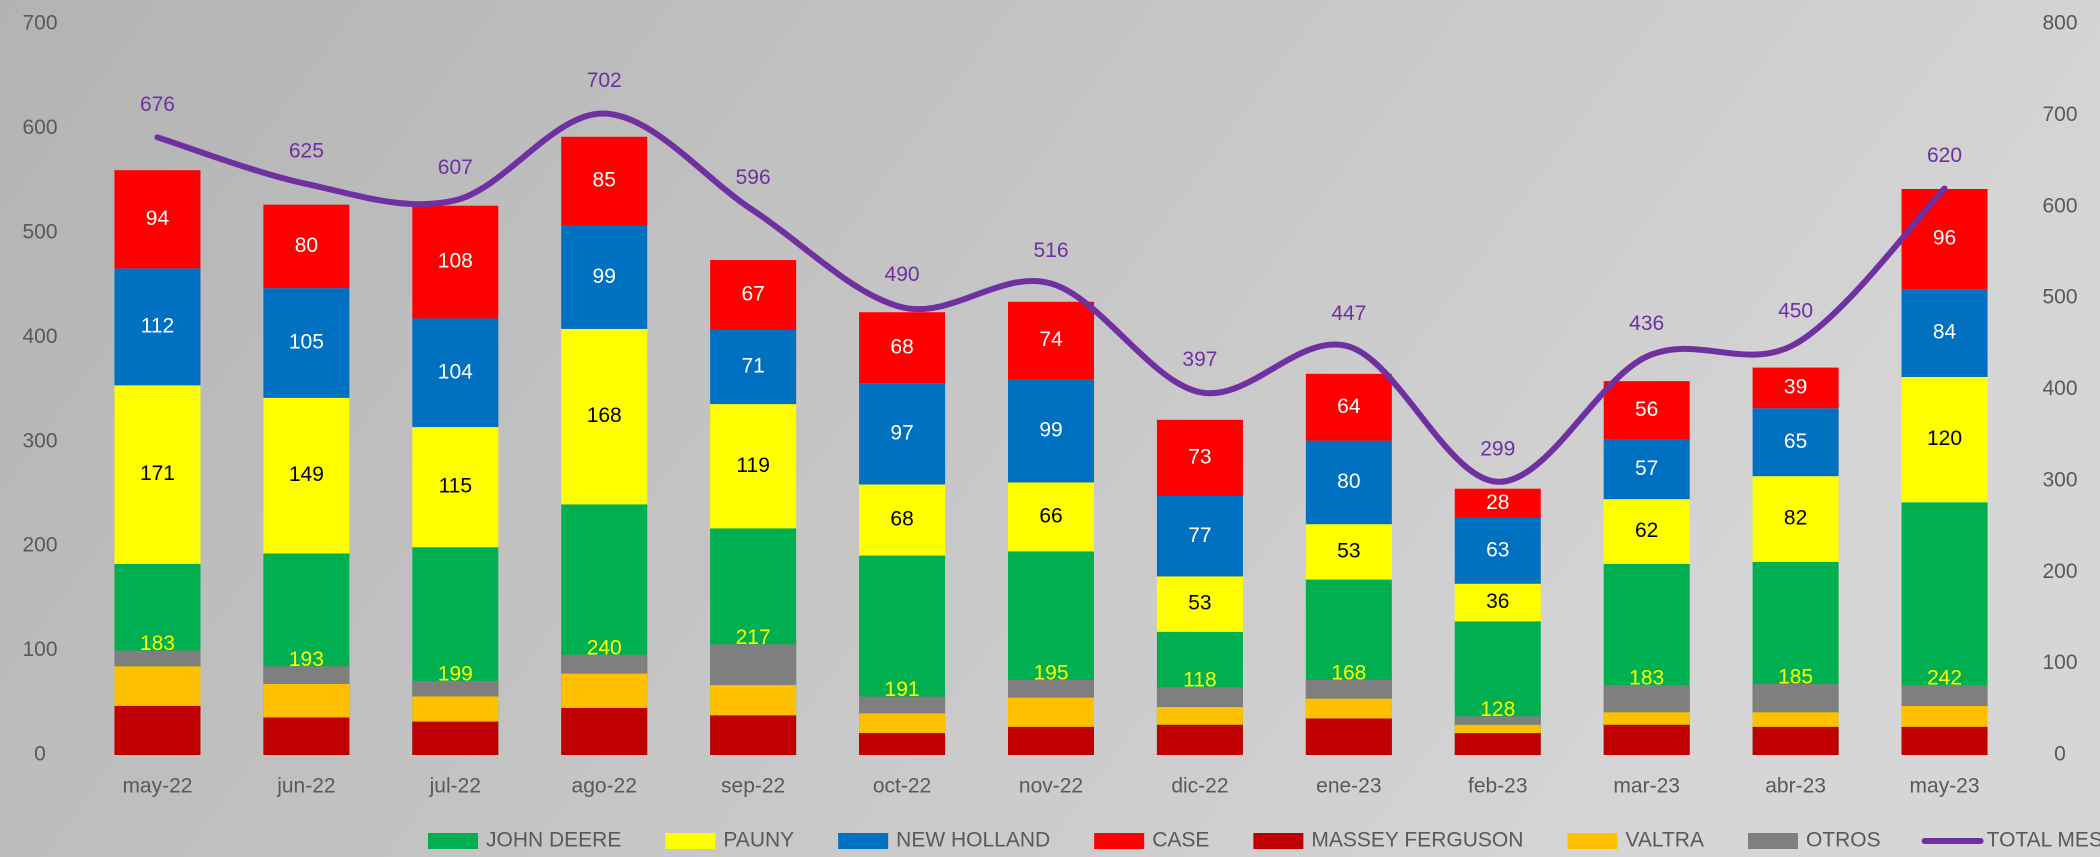  Describe the element at coordinates (1944, 678) in the screenshot. I see `data-label: 242` at that location.